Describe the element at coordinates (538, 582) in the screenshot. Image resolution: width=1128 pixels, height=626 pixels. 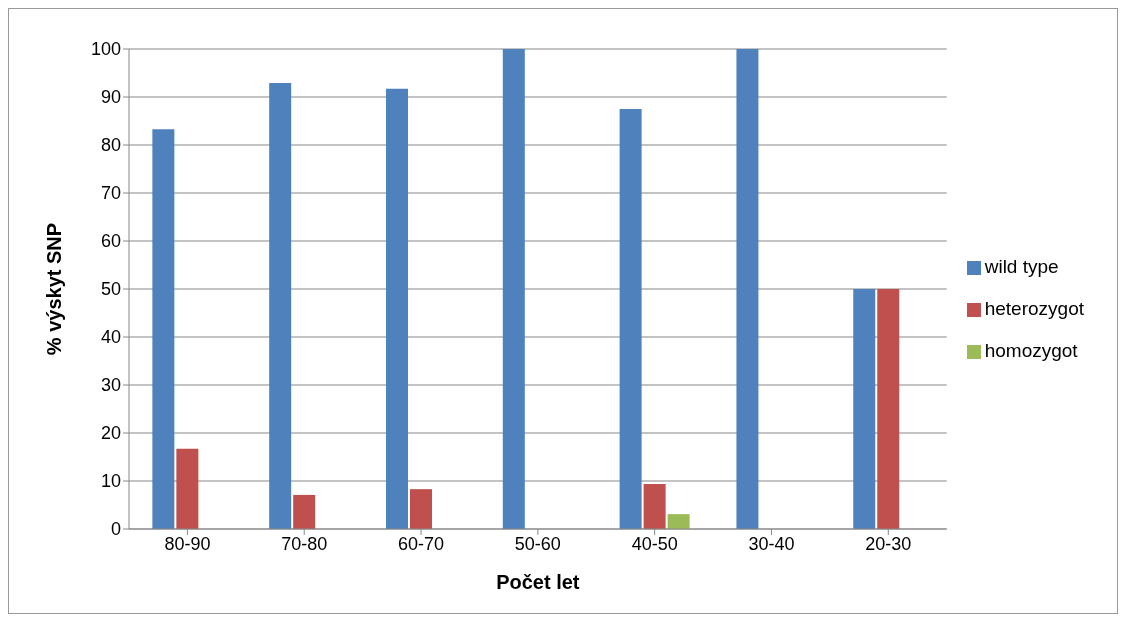
I see `x-axis-title: Počet let` at that location.